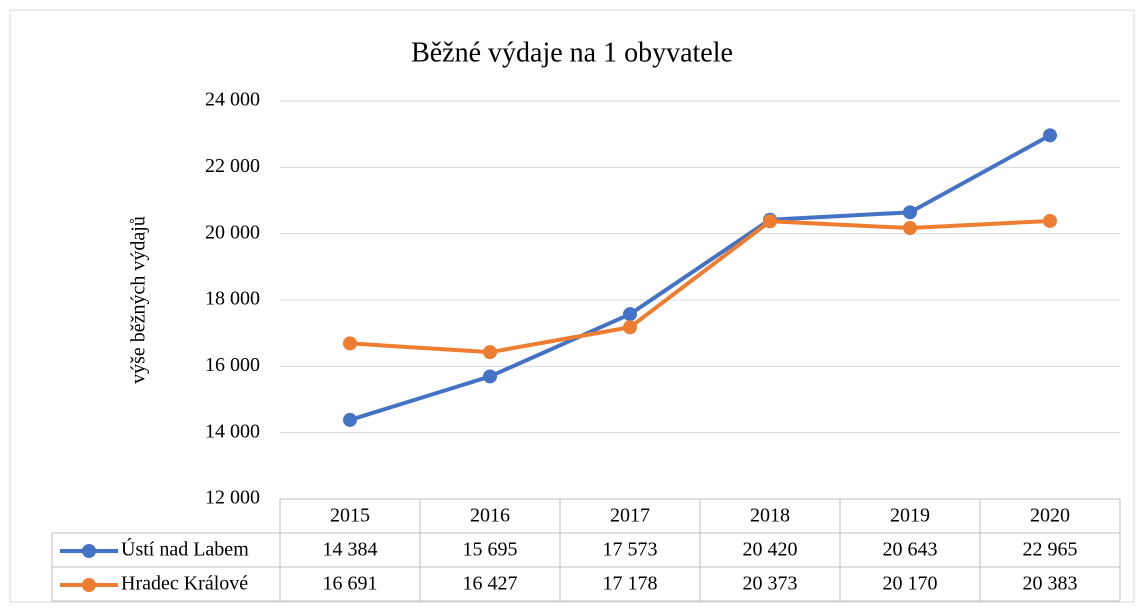  What do you see at coordinates (572, 52) in the screenshot?
I see `chart-title: Běžné výdaje na 1 obyvatele` at bounding box center [572, 52].